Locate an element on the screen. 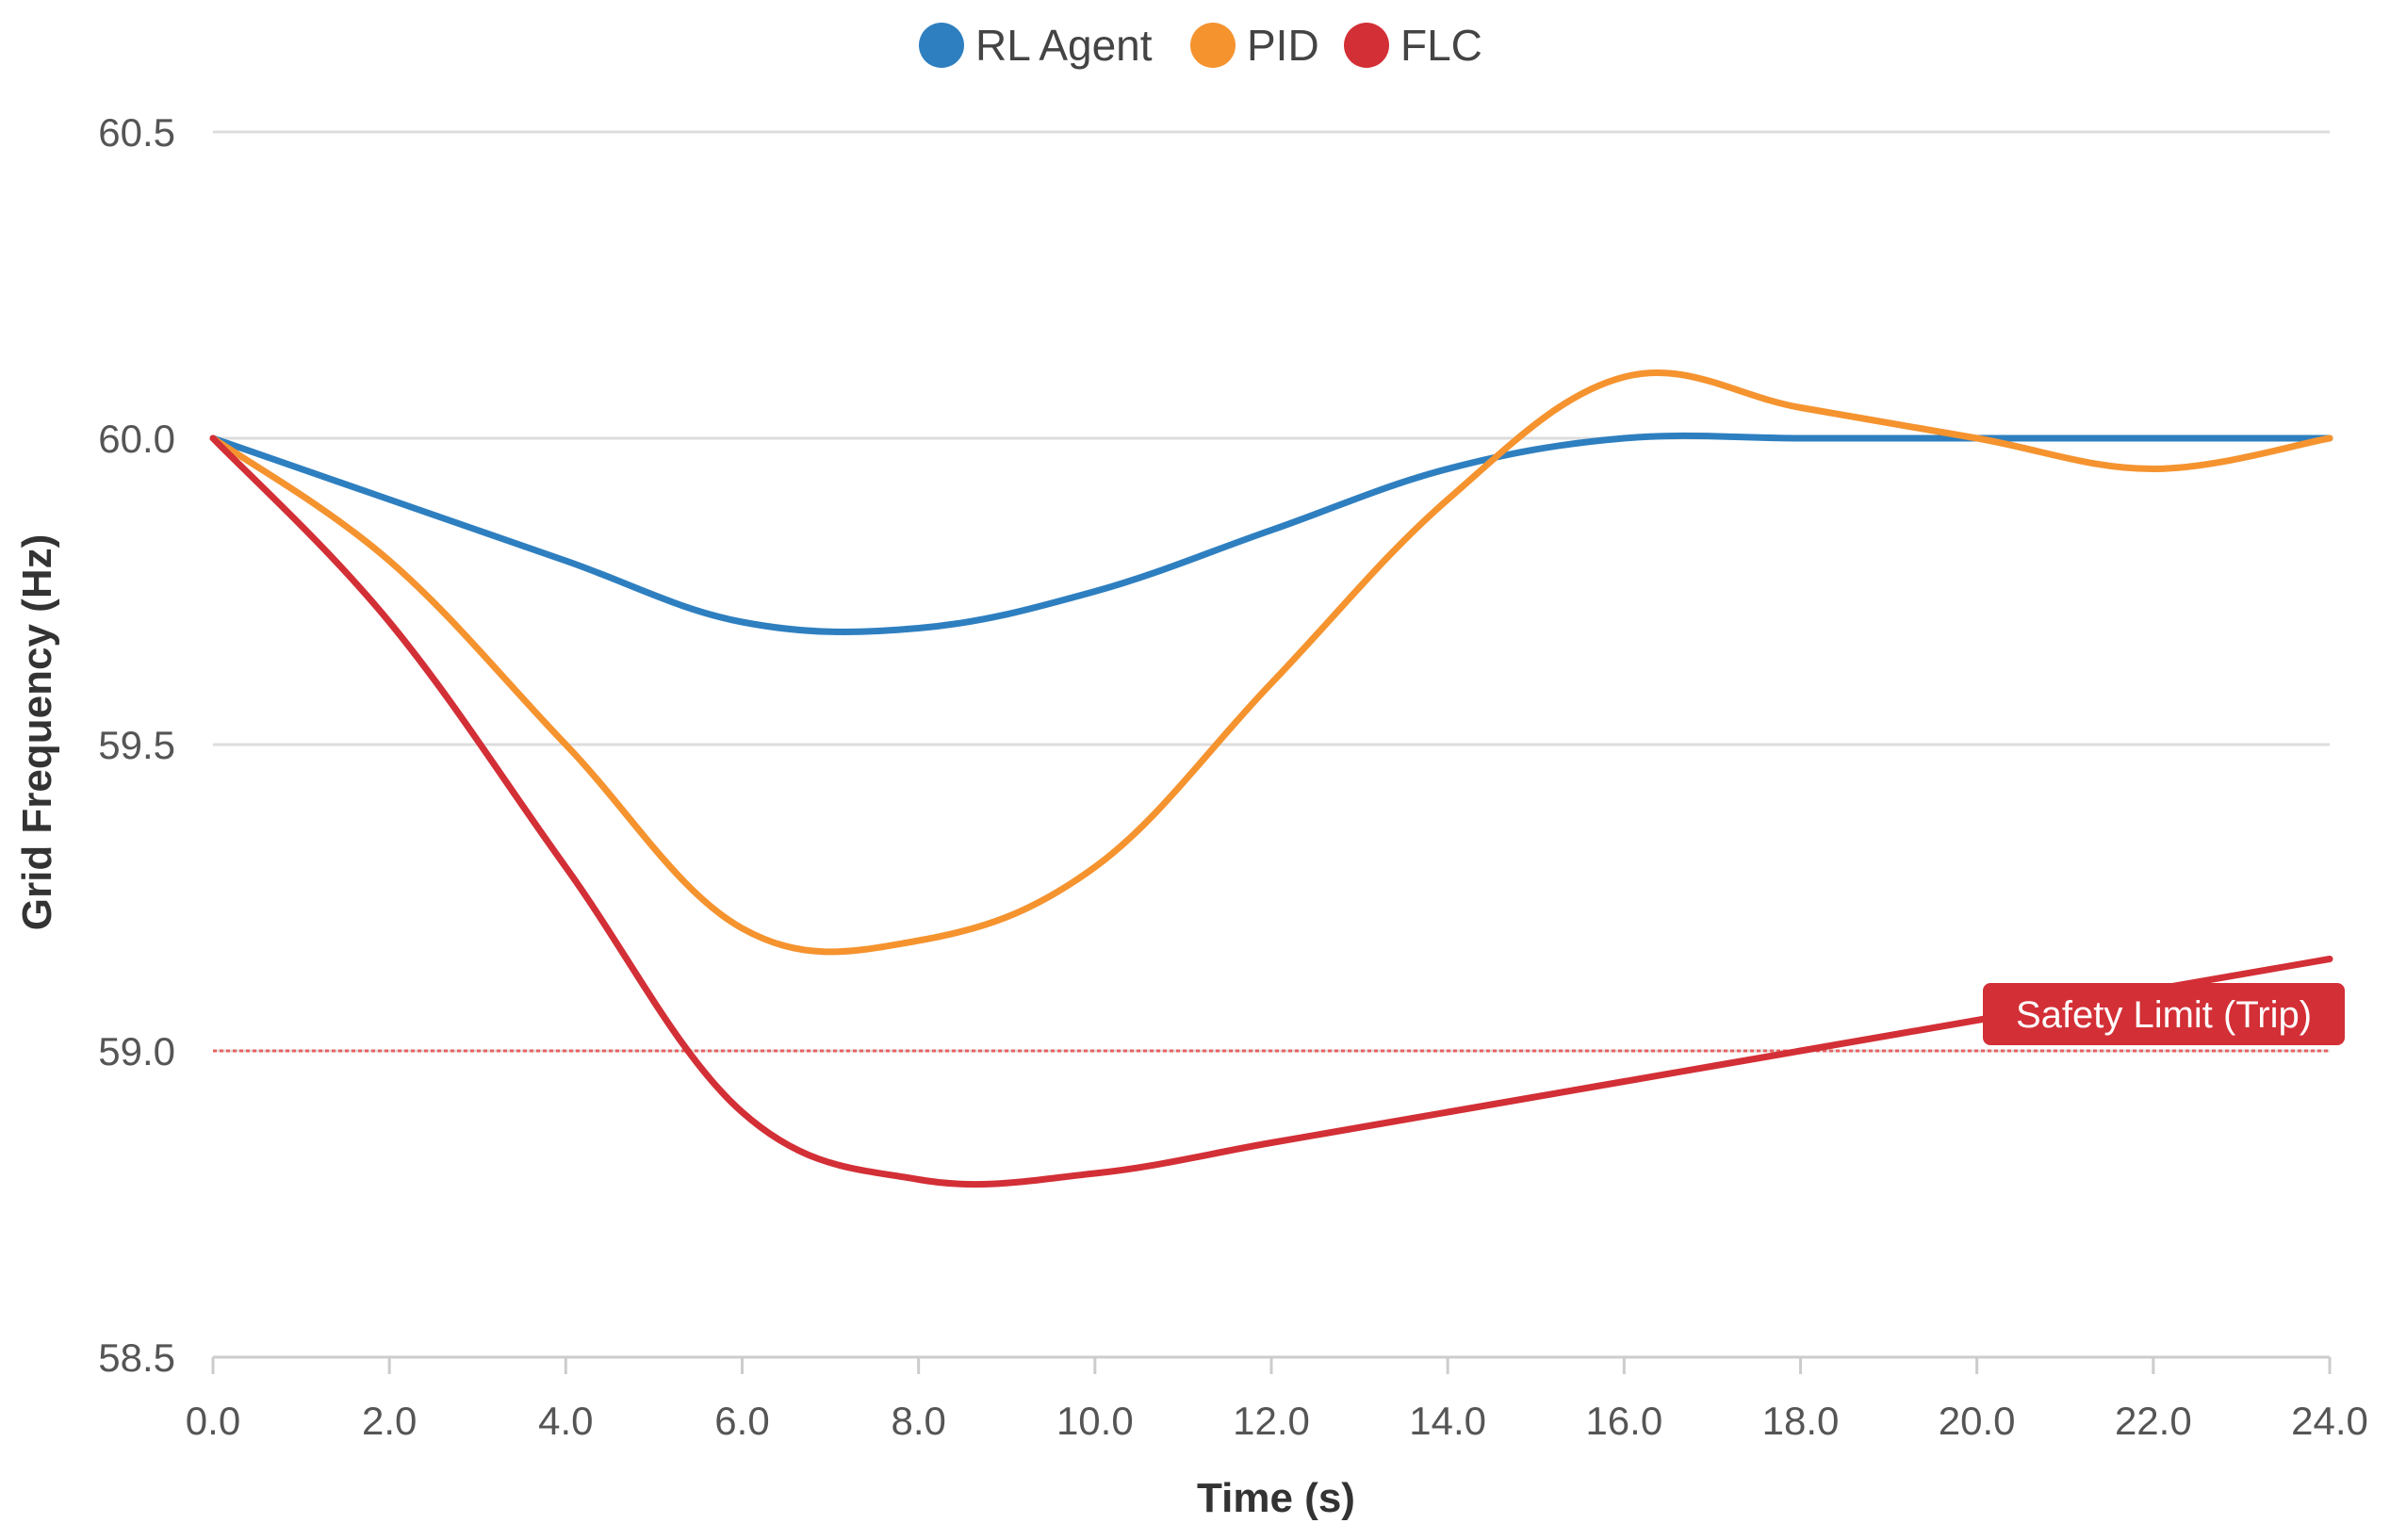 This screenshot has height=1540, width=2390. x-tick-label: 24.0 is located at coordinates (2329, 1421).